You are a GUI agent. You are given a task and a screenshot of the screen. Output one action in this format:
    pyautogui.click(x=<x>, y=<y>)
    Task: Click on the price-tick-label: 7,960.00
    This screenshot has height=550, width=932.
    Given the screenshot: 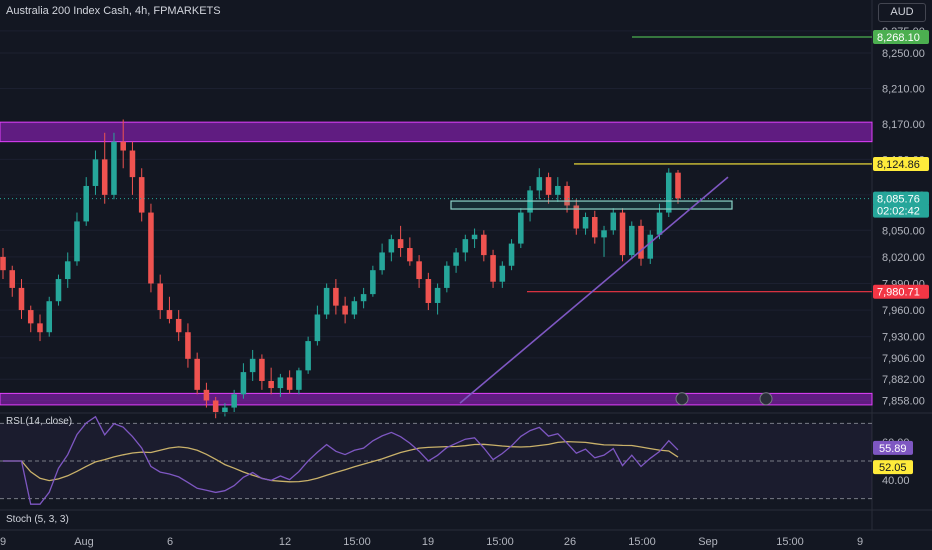 What is the action you would take?
    pyautogui.click(x=903, y=311)
    